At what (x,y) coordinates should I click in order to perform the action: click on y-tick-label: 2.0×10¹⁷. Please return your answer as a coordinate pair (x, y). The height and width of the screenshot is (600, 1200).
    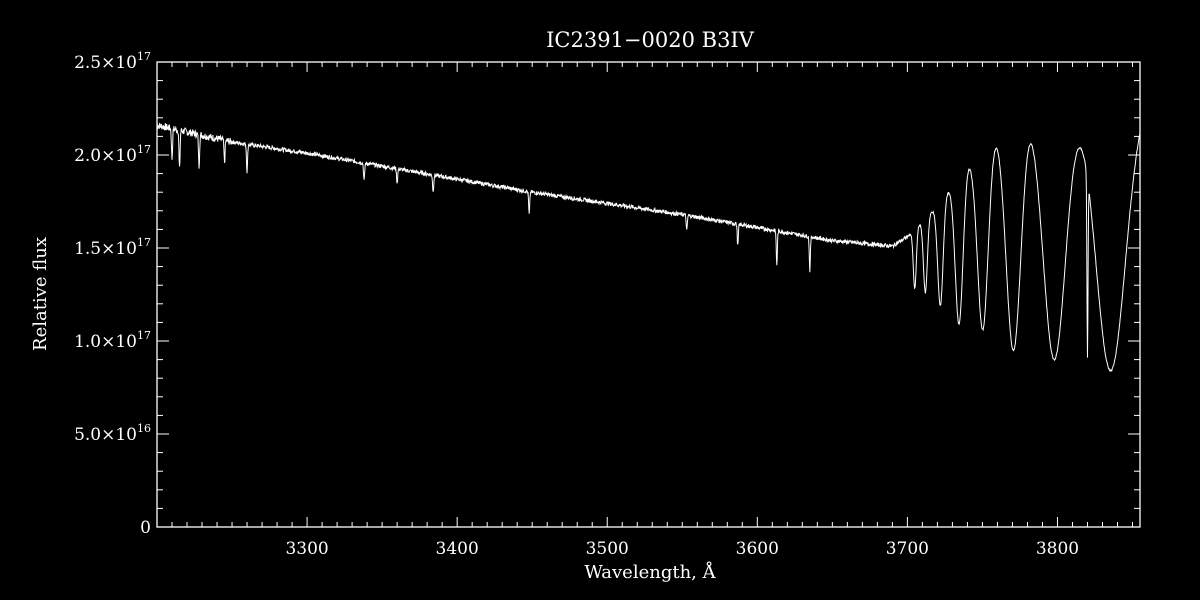
    Looking at the image, I should click on (112, 154).